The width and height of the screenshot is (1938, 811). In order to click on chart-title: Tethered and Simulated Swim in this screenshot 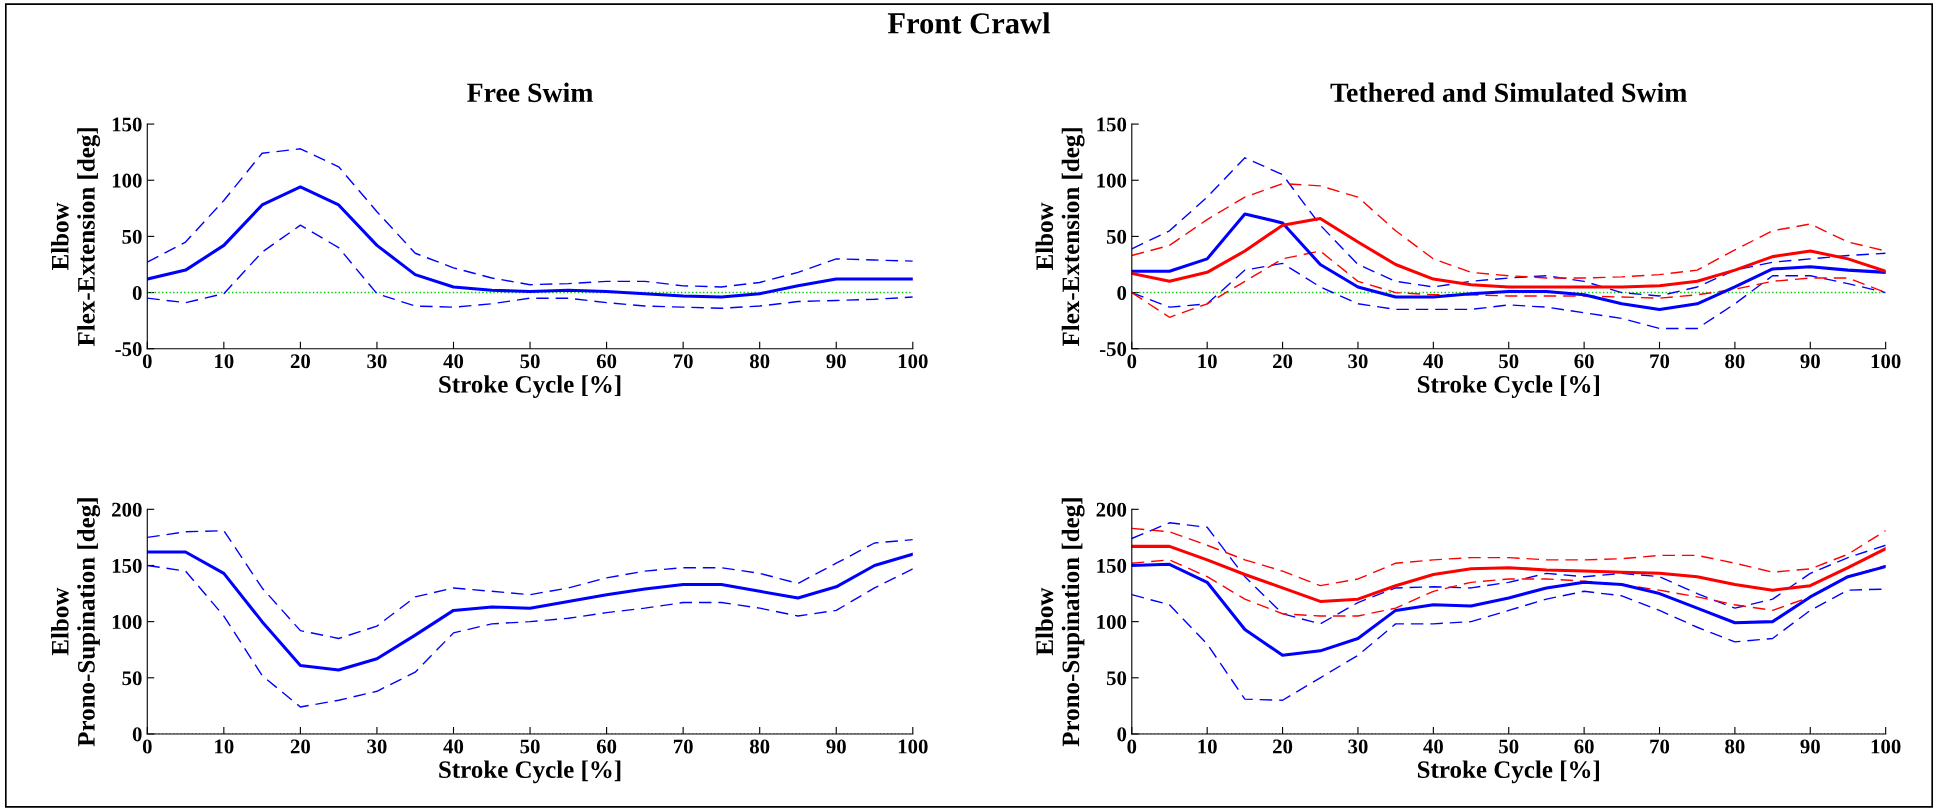, I will do `click(1508, 92)`.